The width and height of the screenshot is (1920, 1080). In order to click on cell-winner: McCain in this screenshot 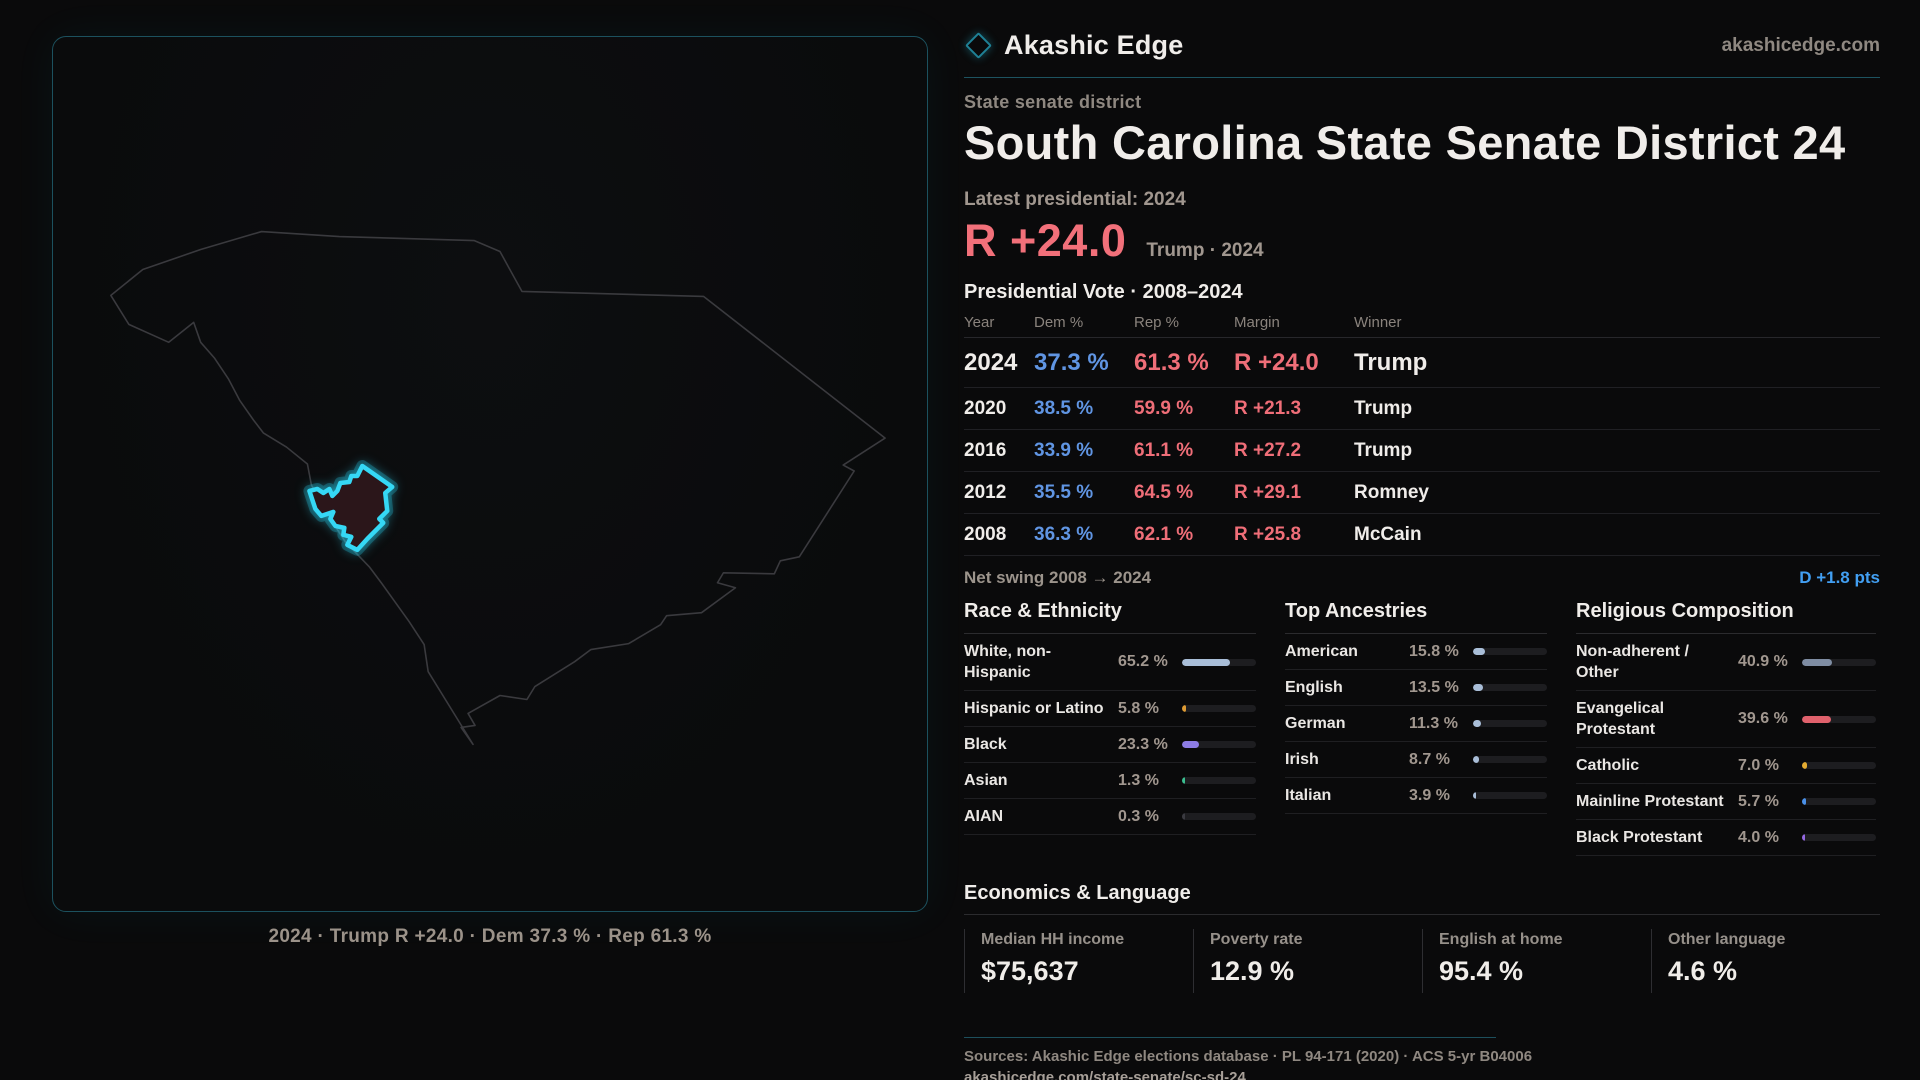, I will do `click(1388, 534)`.